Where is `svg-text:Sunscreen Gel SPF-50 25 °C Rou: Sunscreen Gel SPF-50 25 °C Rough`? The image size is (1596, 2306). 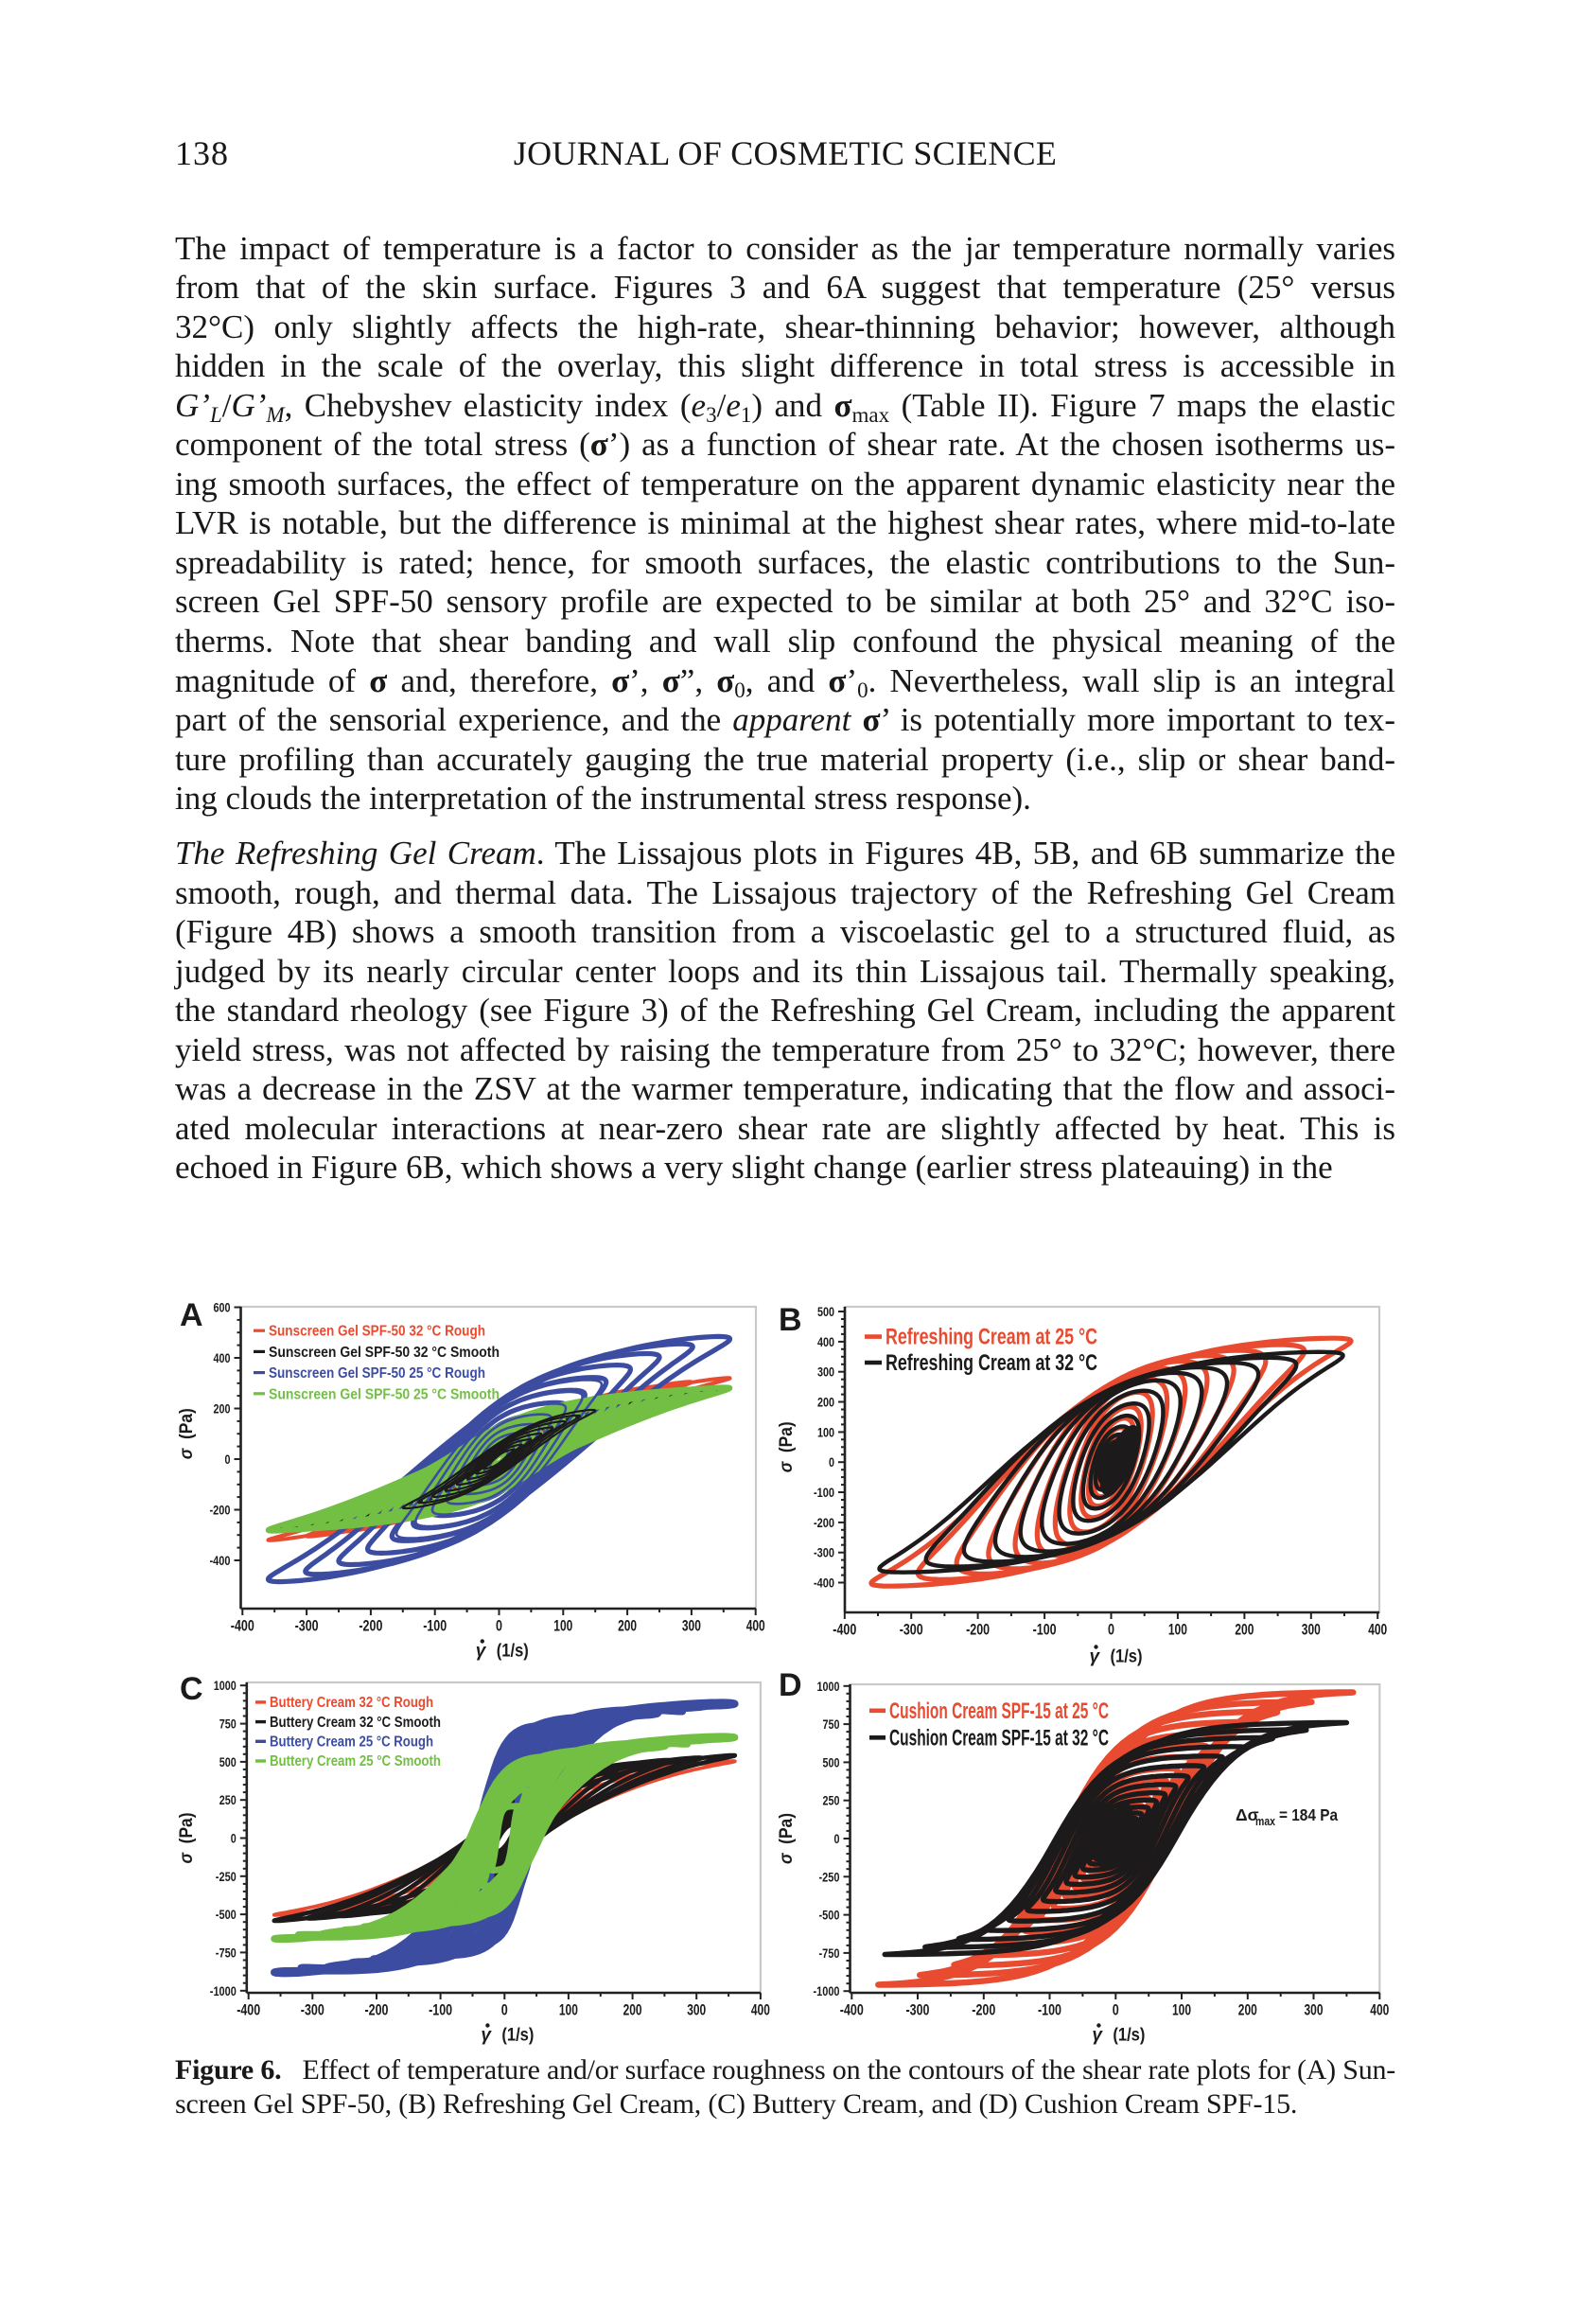 svg-text:Sunscreen Gel SPF-50 25 °C Rou: Sunscreen Gel SPF-50 25 °C Rough is located at coordinates (377, 1373).